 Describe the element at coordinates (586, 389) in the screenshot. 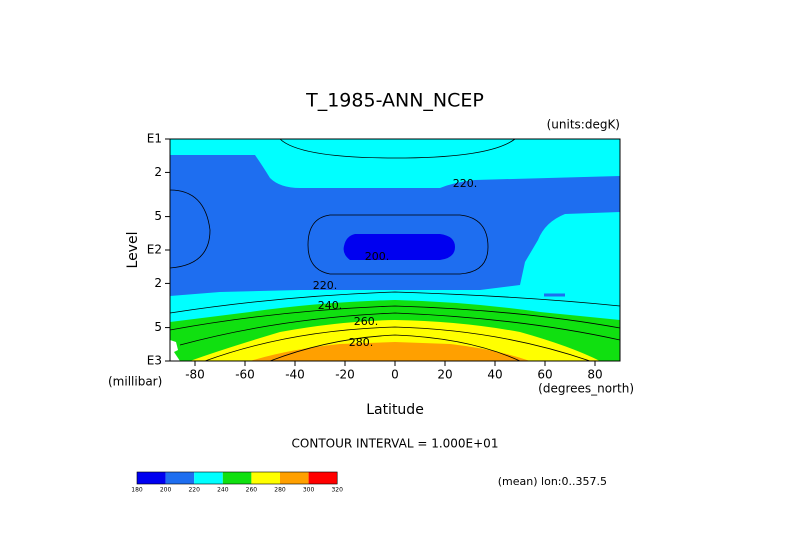

I see `x-axis-units: (degrees_north)` at that location.